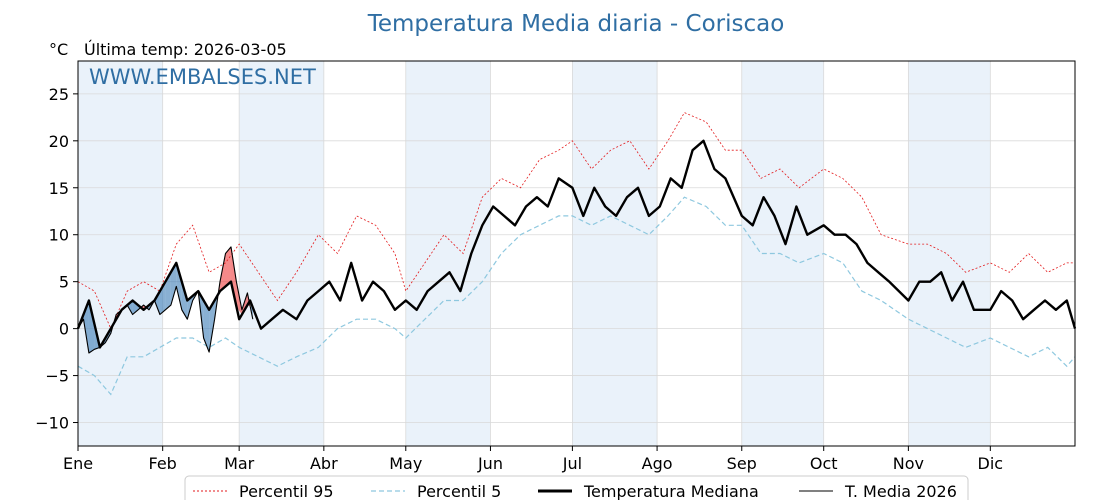  I want to click on fill-above-median, so click(233, 276).